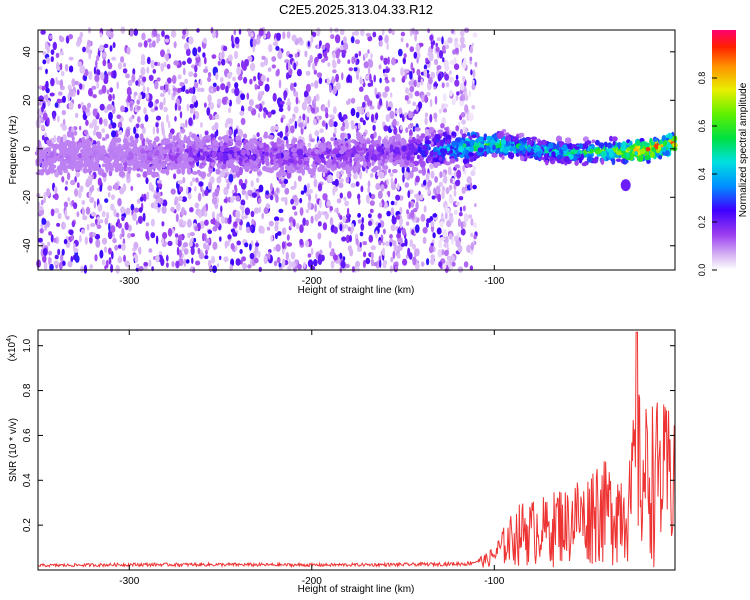  I want to click on spectrogram-ytick-label: 40, so click(27, 52).